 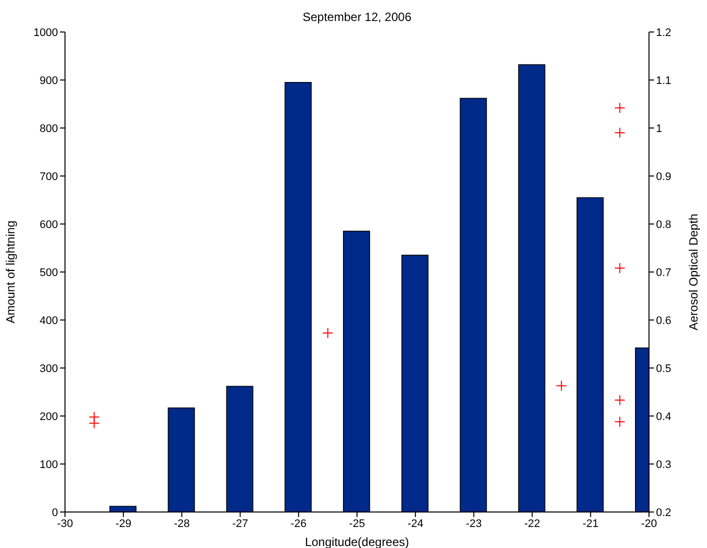 I want to click on x-tick-label: -21, so click(x=590, y=524).